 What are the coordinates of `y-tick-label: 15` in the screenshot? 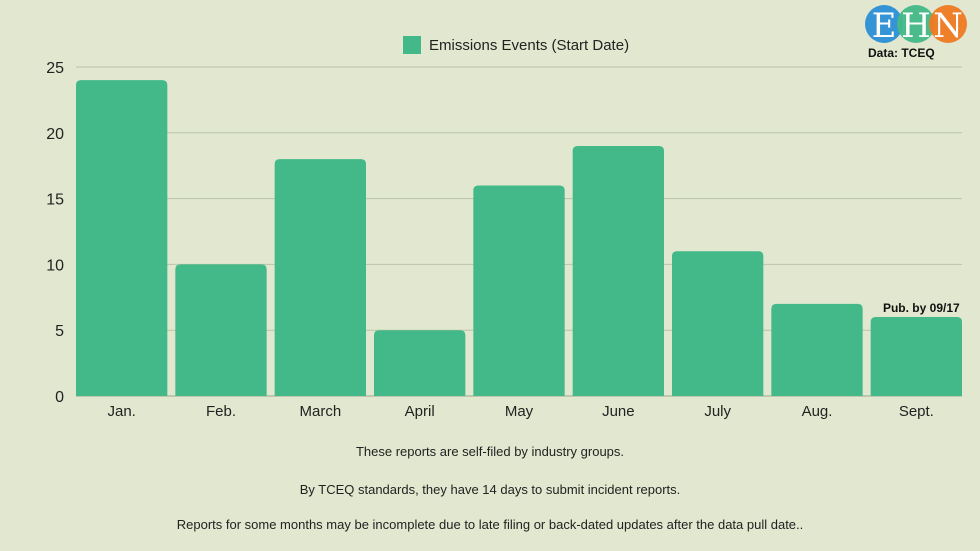 It's located at (55, 200).